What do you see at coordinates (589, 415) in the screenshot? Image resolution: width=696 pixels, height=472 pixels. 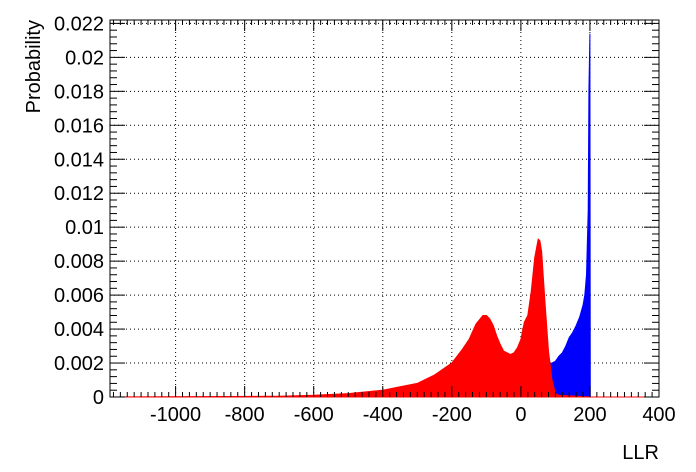 I see `x-tick-label: 200` at bounding box center [589, 415].